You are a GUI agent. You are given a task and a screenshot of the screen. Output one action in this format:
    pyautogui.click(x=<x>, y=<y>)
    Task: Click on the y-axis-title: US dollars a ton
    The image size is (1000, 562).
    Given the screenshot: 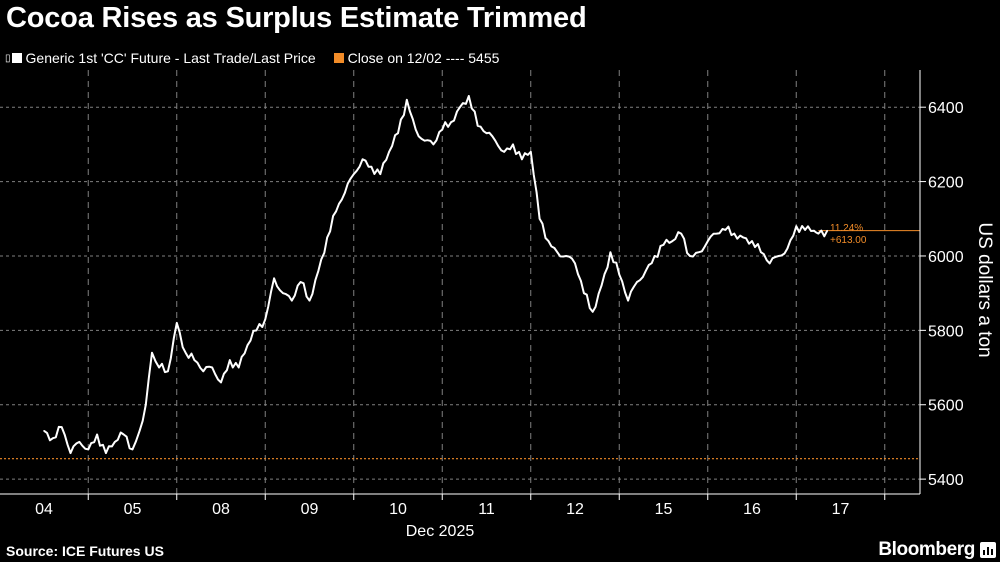 What is the action you would take?
    pyautogui.click(x=984, y=289)
    